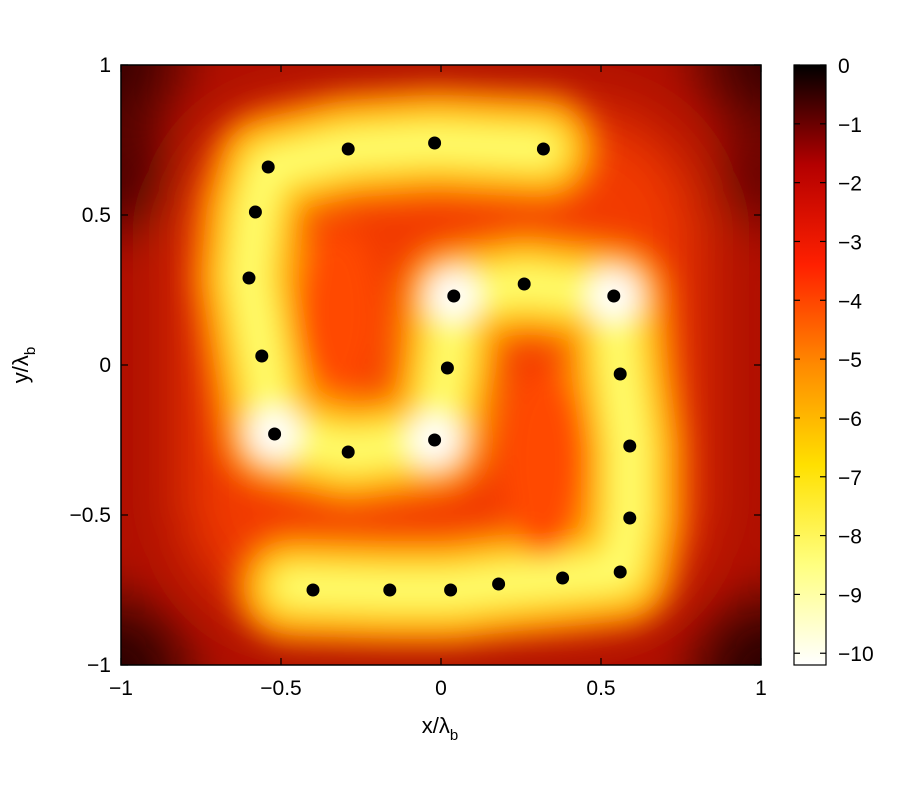 This screenshot has height=800, width=900. What do you see at coordinates (600, 688) in the screenshot?
I see `x-tick-label: 0.5` at bounding box center [600, 688].